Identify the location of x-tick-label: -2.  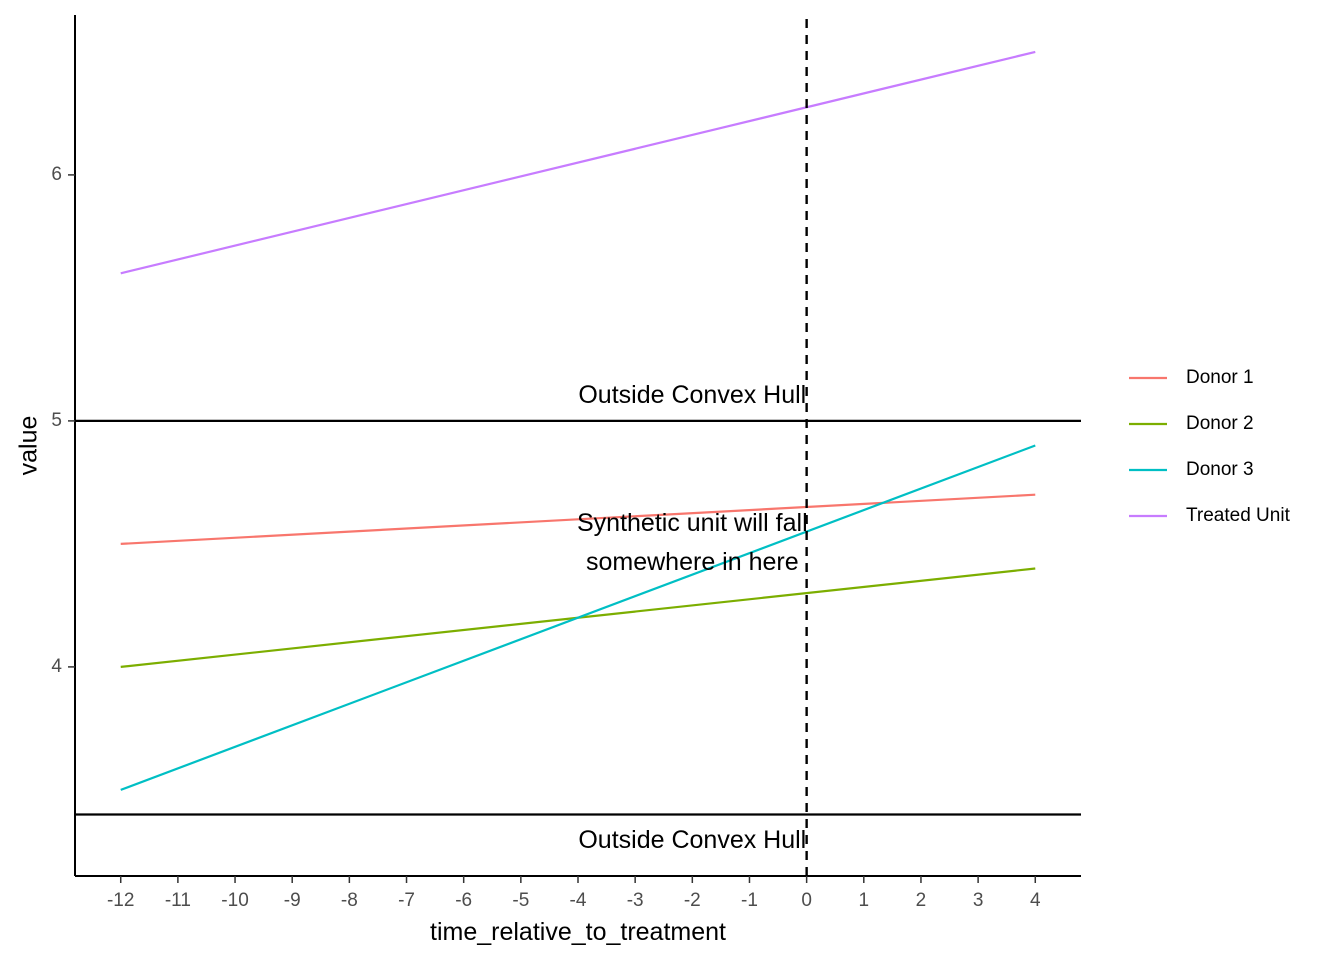
(692, 900).